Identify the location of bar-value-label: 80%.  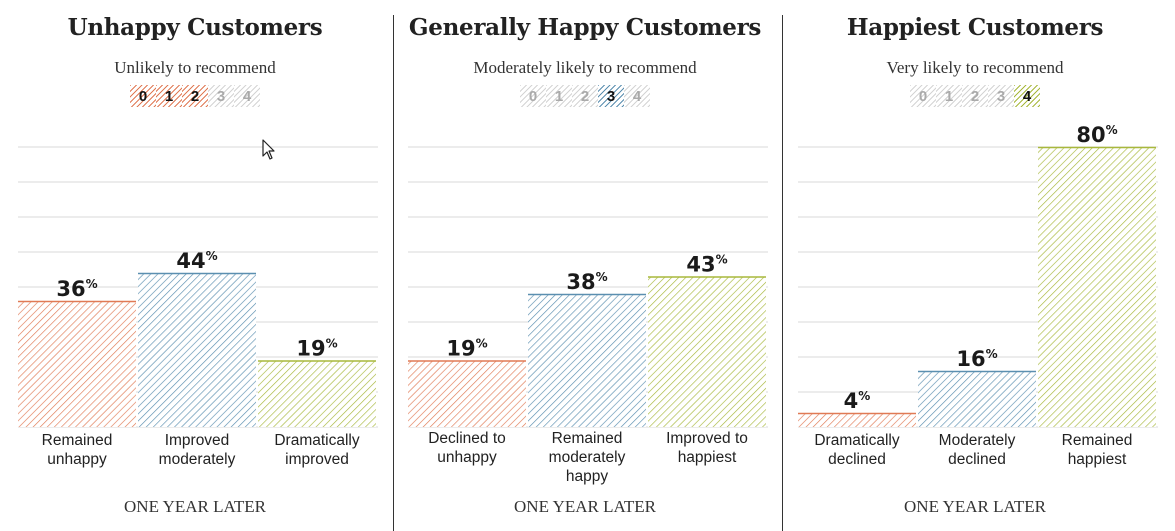
(1096, 135).